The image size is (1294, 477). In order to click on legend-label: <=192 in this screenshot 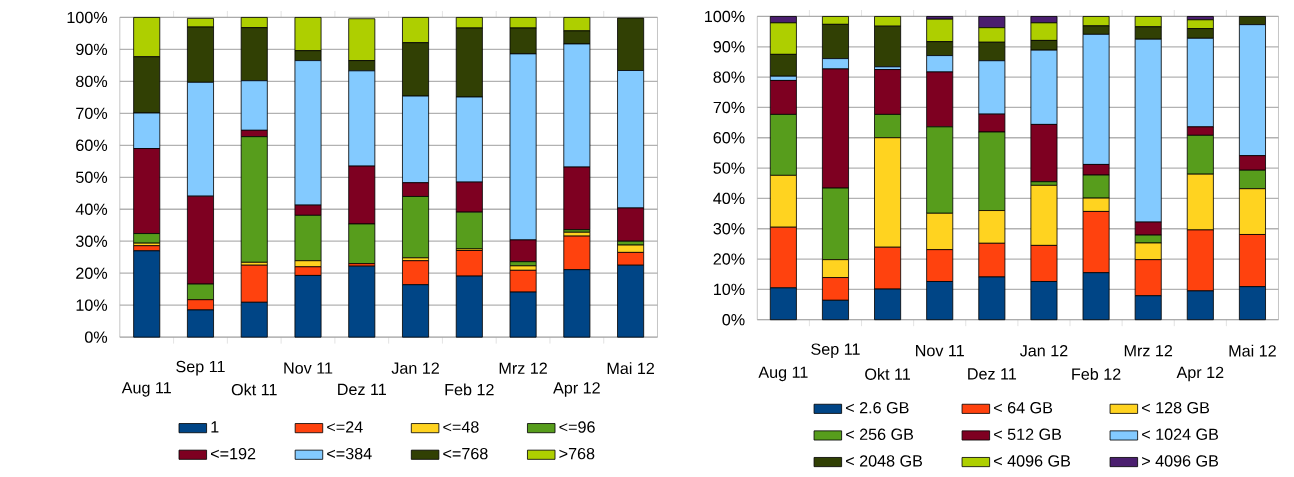, I will do `click(233, 454)`.